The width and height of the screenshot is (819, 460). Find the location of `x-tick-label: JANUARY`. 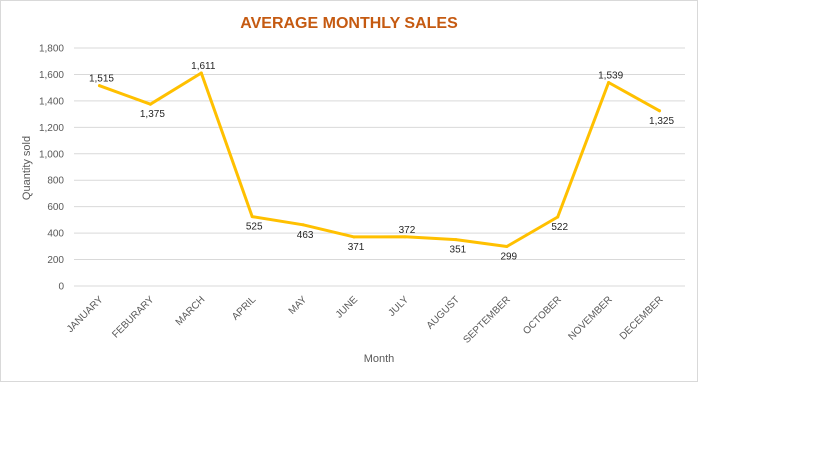

x-tick-label: JANUARY is located at coordinates (85, 314).